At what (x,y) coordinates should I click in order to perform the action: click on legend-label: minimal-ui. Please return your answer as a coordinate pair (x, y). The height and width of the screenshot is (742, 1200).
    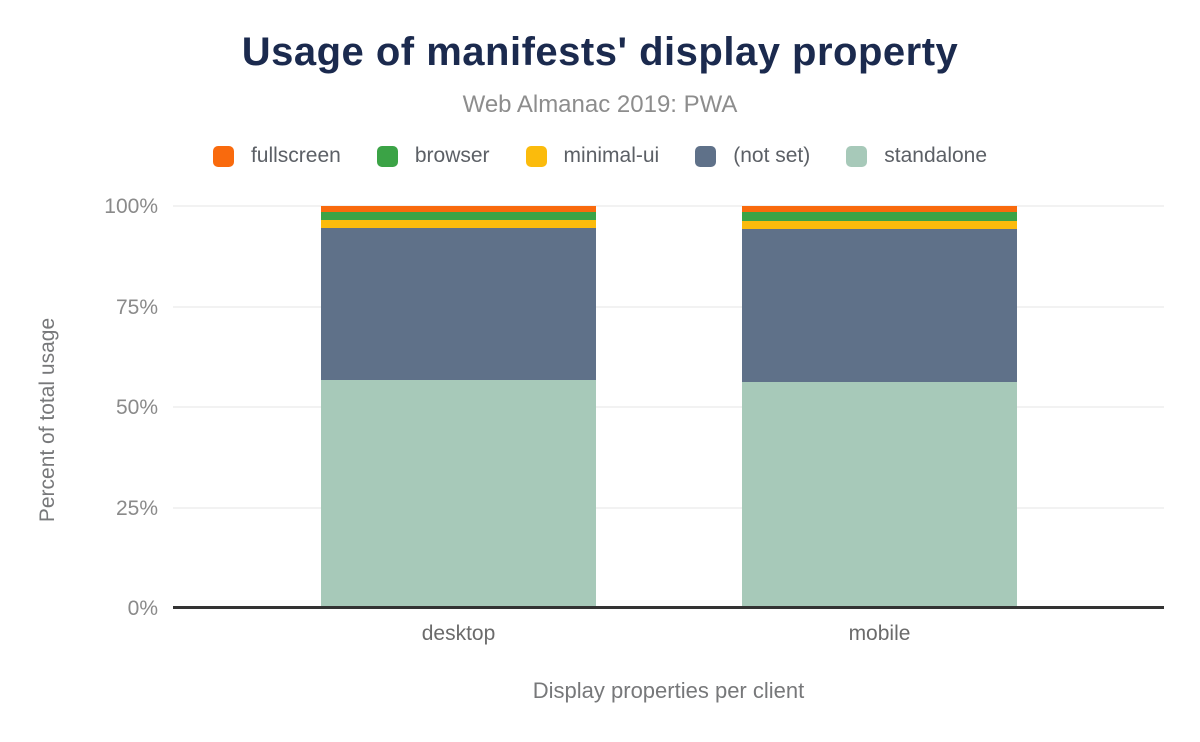
    Looking at the image, I should click on (611, 155).